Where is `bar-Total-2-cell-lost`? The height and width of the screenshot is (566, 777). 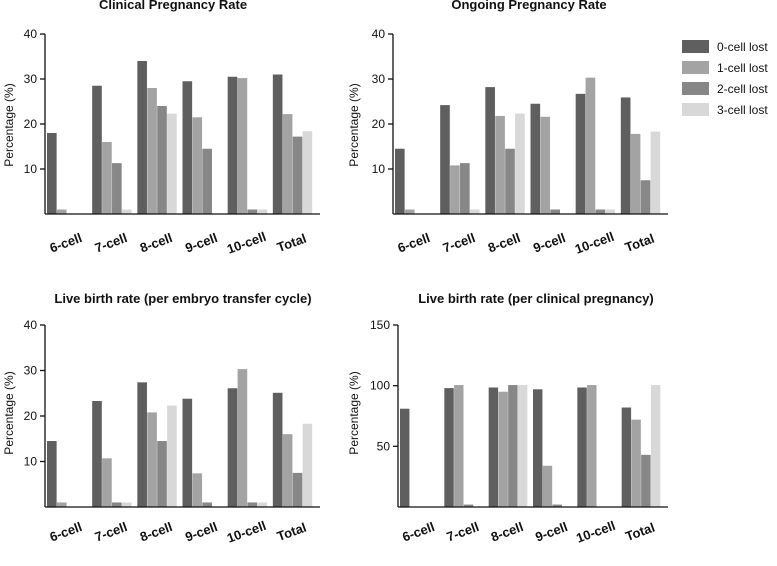
bar-Total-2-cell-lost is located at coordinates (297, 175).